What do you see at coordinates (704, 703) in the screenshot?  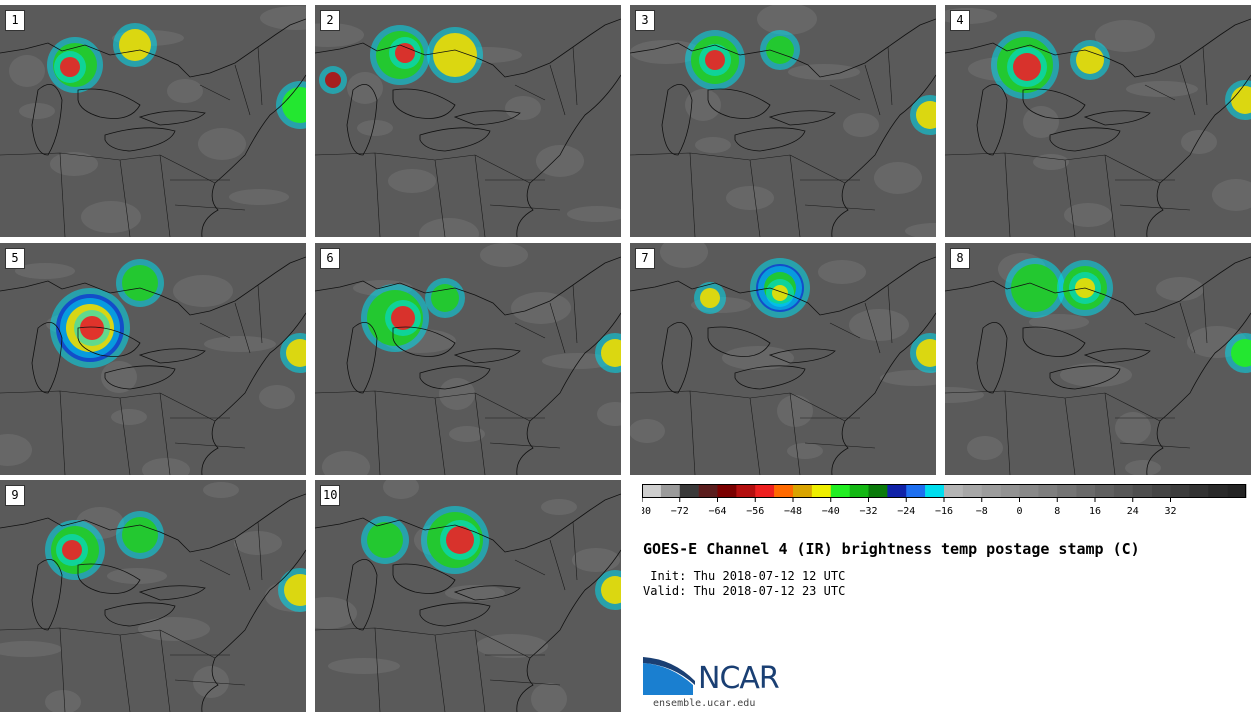 I see `website-url: ensemble.ucar.edu` at bounding box center [704, 703].